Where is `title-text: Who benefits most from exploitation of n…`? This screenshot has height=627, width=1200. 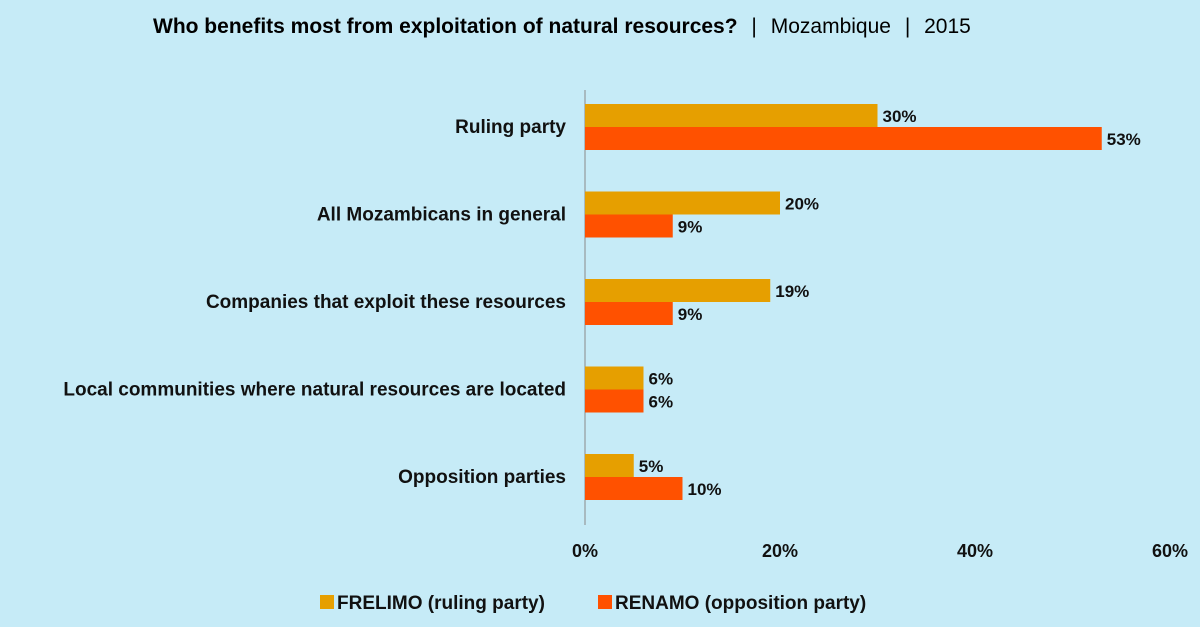 title-text: Who benefits most from exploitation of n… is located at coordinates (445, 26).